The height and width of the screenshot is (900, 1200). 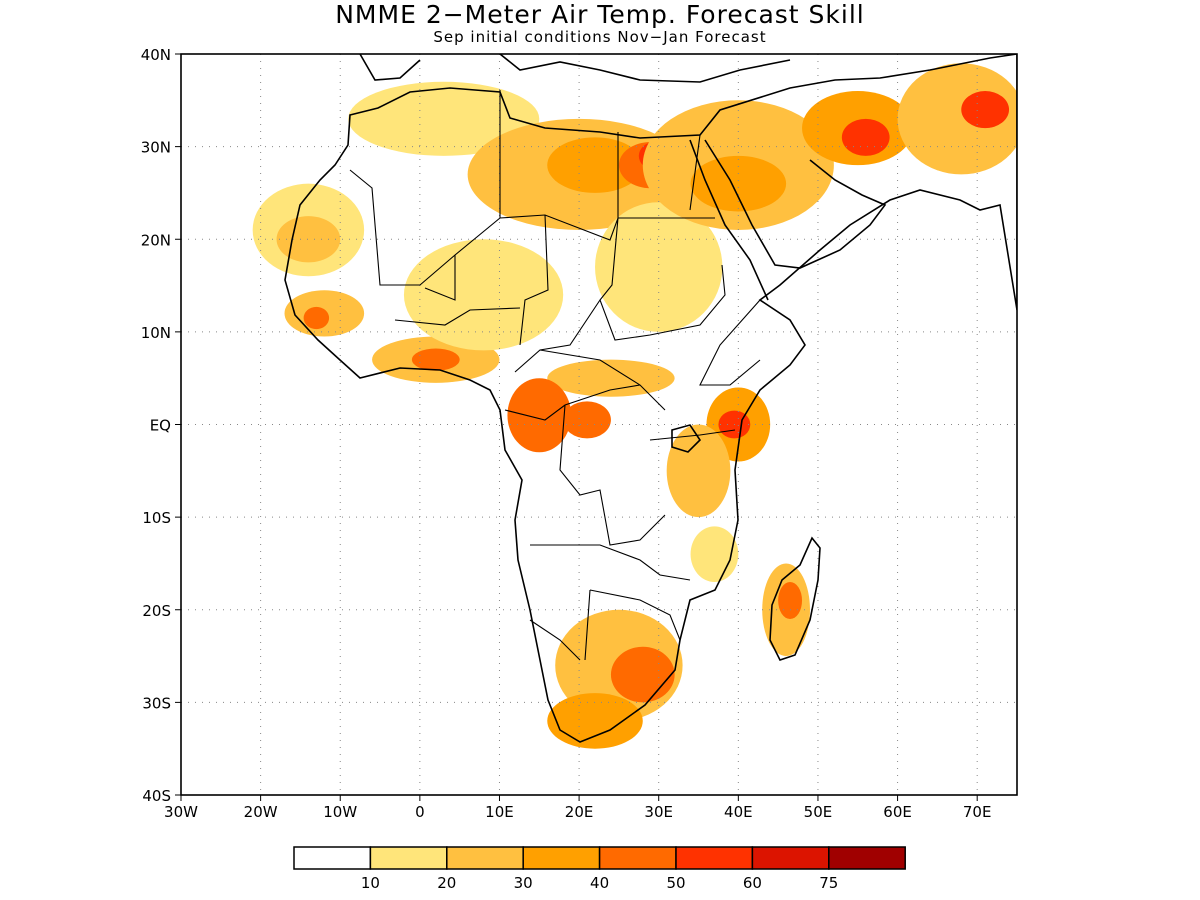 I want to click on x-tick-label: 70E, so click(x=977, y=812).